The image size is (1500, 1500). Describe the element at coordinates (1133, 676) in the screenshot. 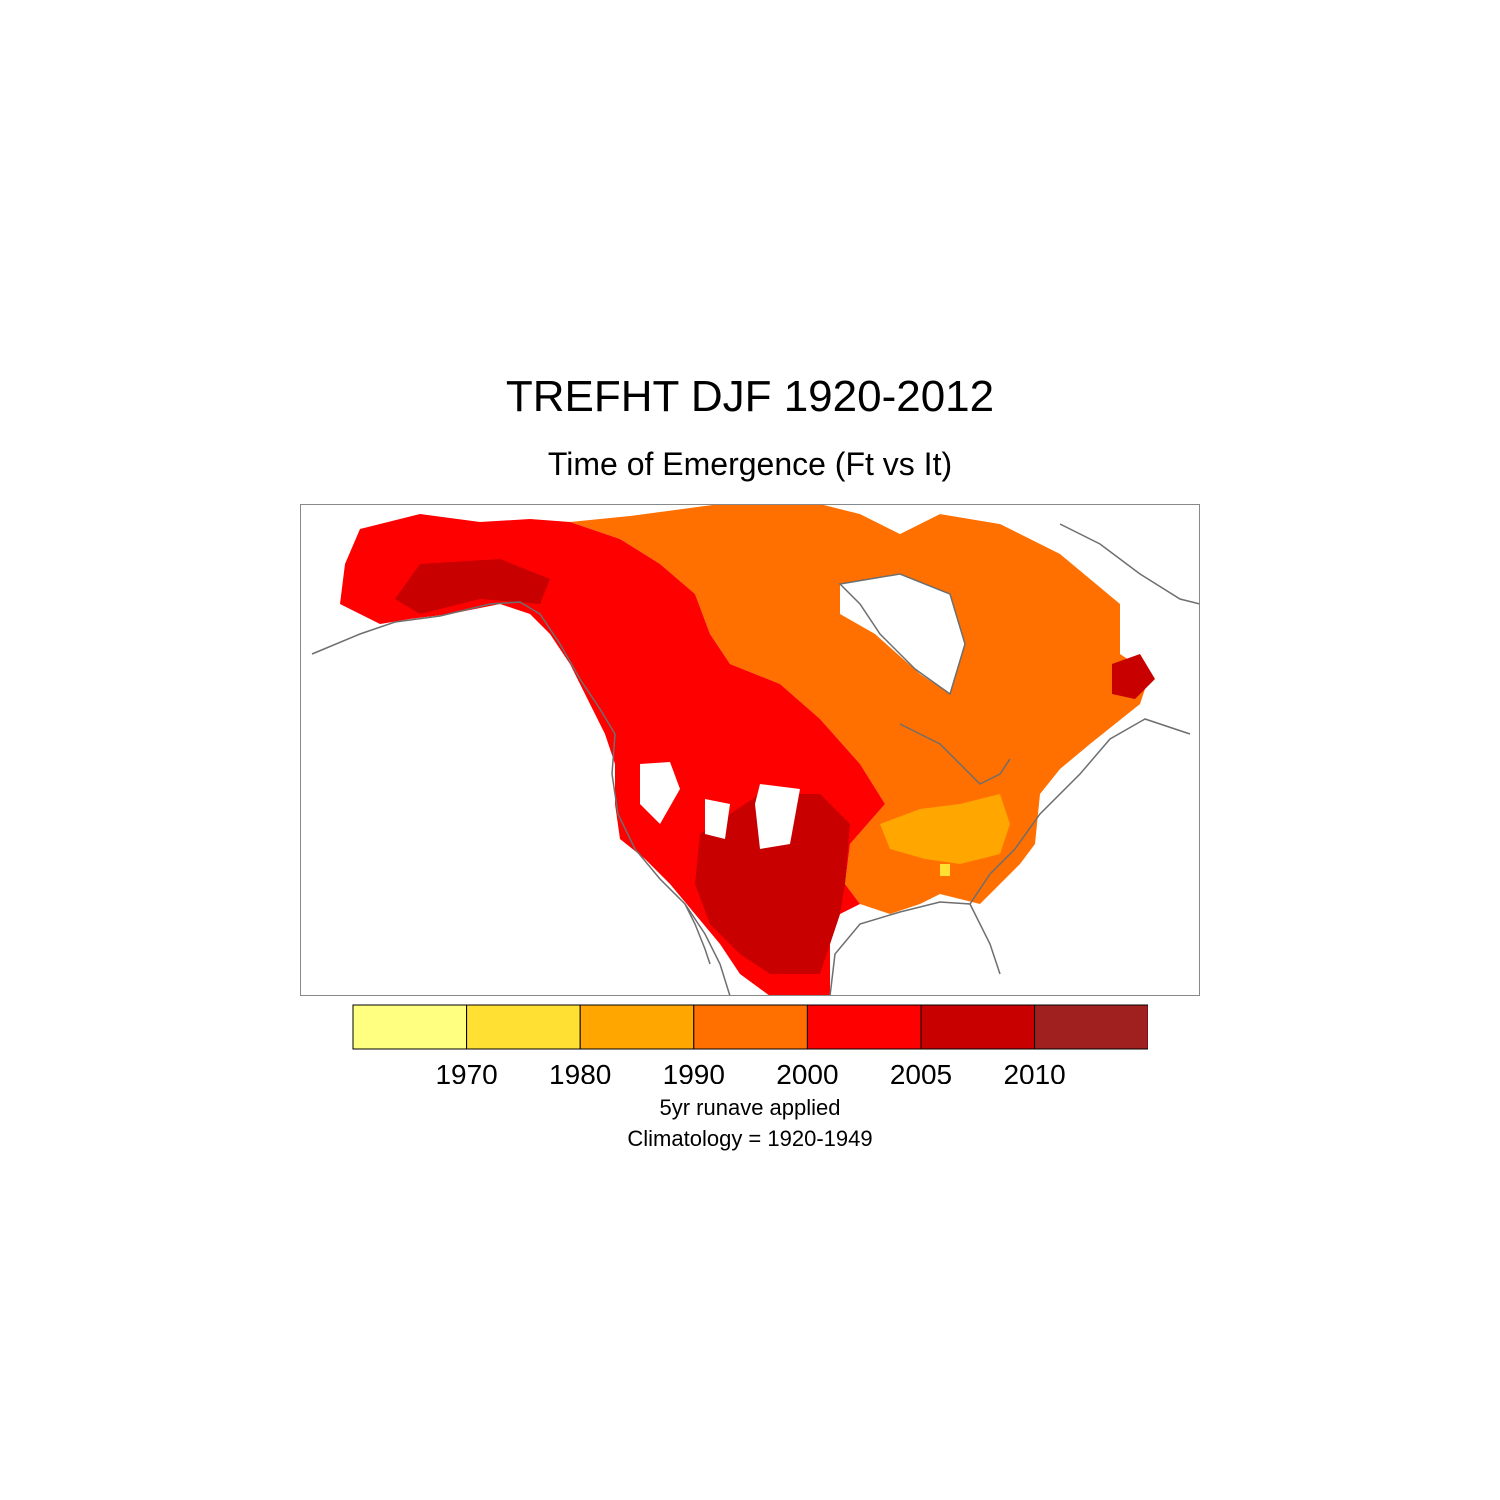

I see `region-darkred-labrador` at that location.